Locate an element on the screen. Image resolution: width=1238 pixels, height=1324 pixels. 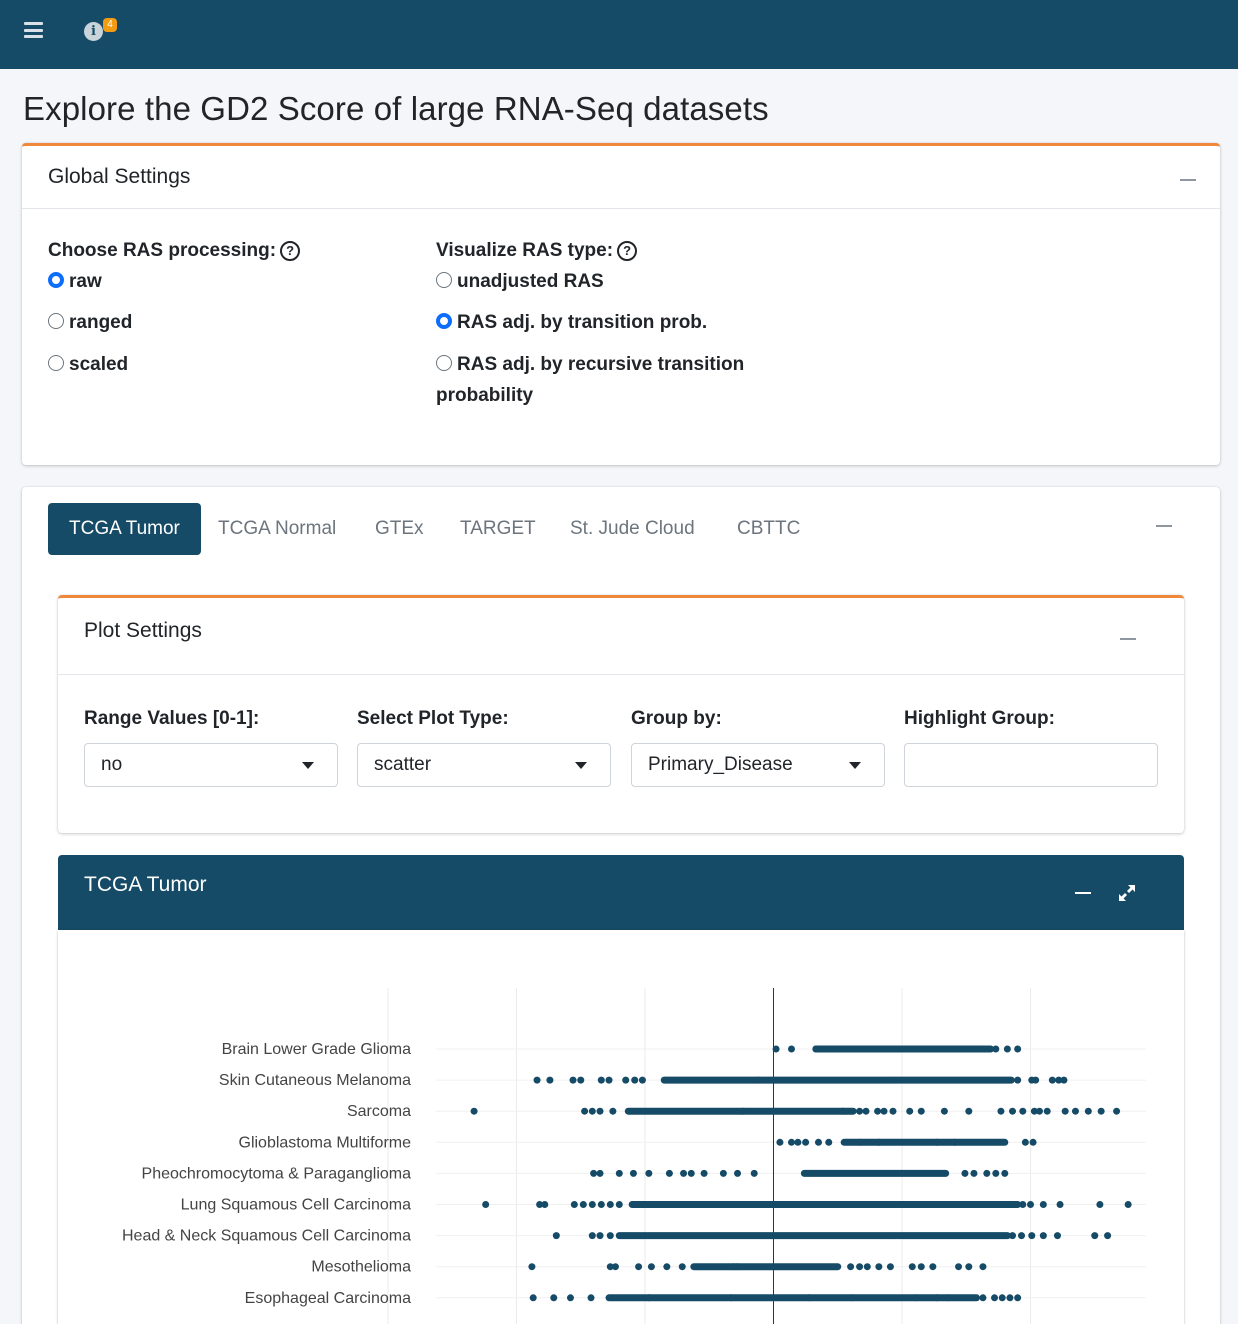
y-tick-label: Brain Lower Grade Glioma is located at coordinates (317, 1049).